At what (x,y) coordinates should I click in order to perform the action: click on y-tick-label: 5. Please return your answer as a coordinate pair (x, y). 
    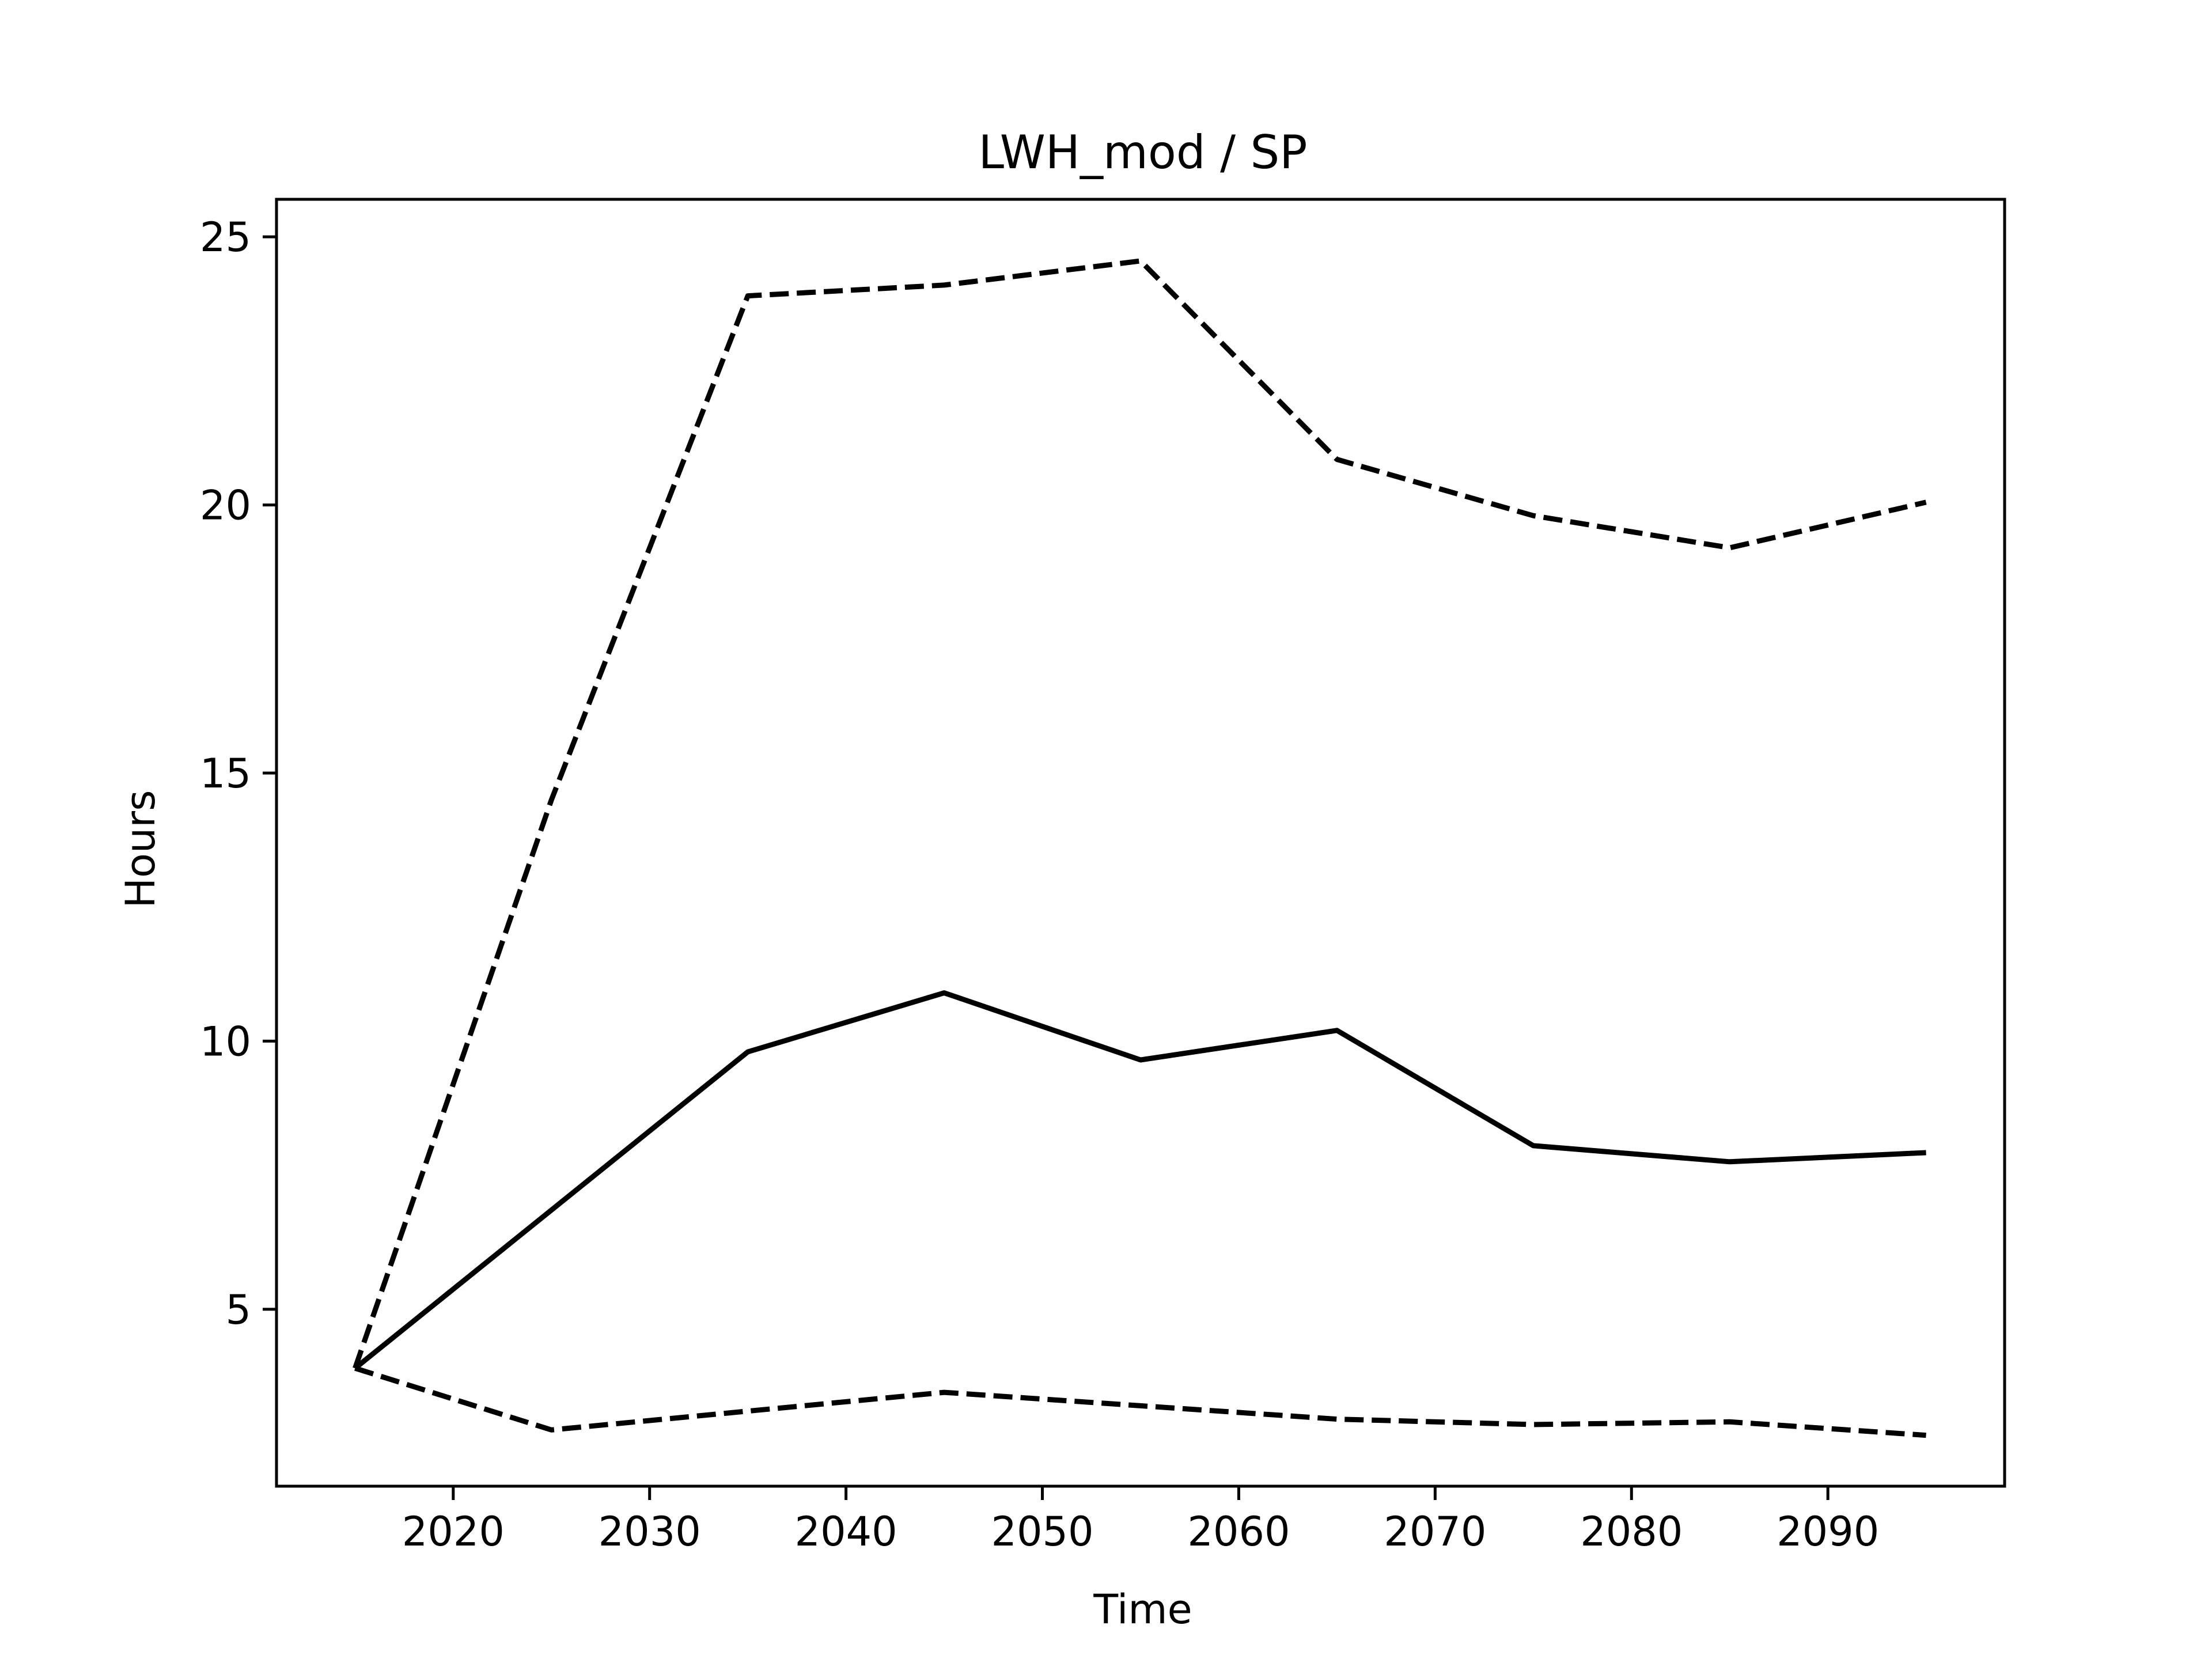
    Looking at the image, I should click on (238, 1310).